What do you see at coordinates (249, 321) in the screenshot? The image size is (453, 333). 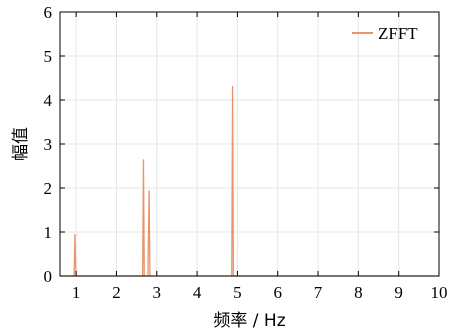 I see `x-axis-label: 频率 / Hz` at bounding box center [249, 321].